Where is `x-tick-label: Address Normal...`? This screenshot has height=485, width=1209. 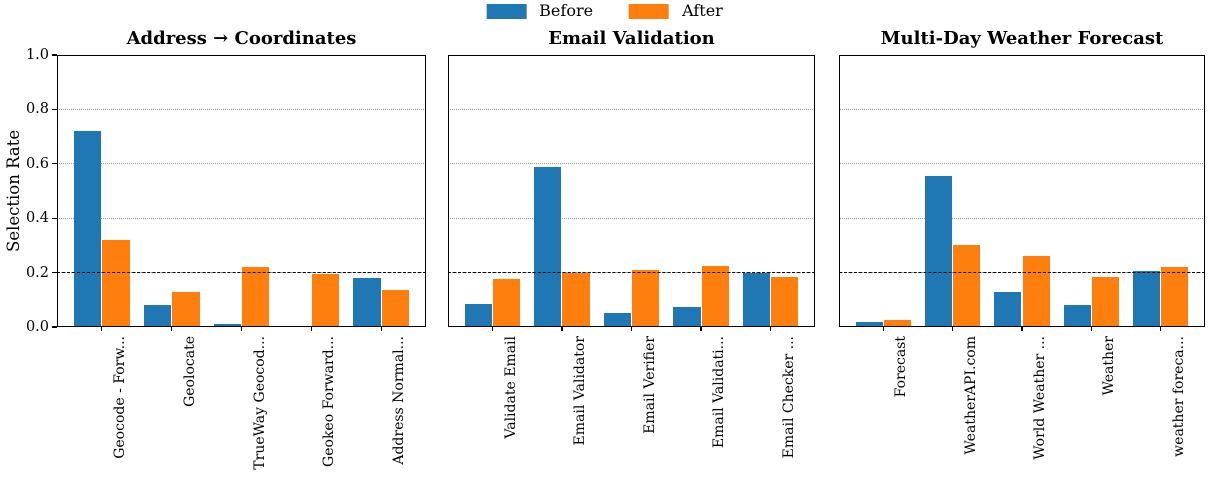 x-tick-label: Address Normal... is located at coordinates (399, 400).